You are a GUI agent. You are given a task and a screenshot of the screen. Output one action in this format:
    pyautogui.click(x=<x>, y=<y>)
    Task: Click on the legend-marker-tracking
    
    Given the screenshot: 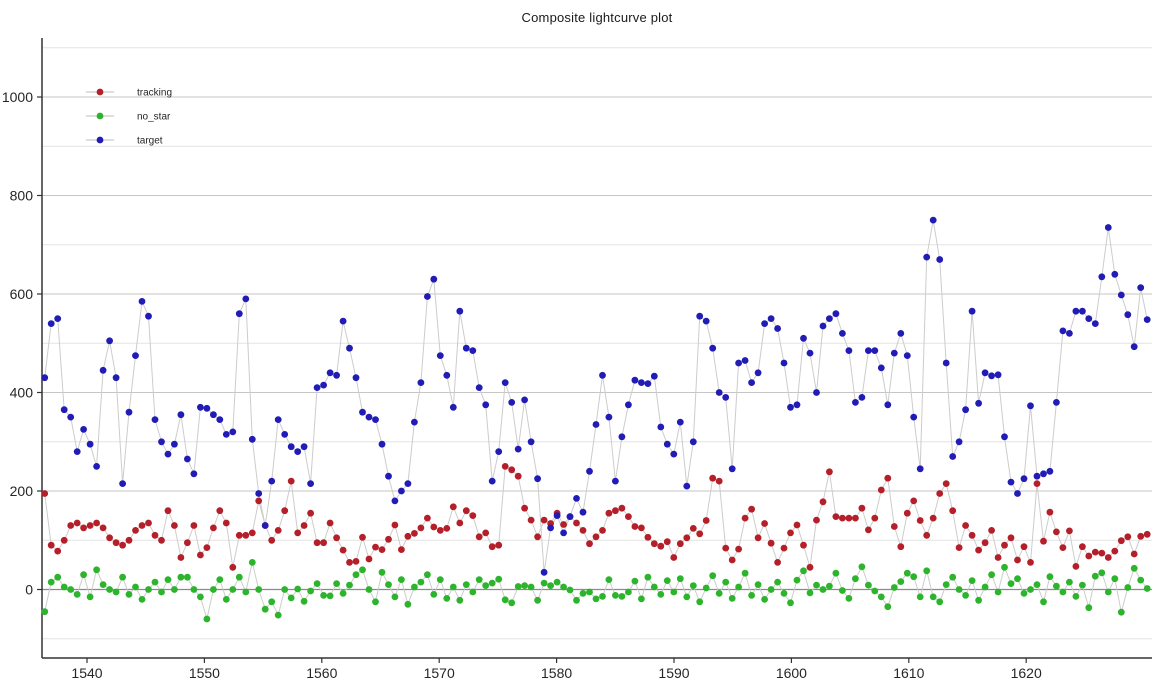 What is the action you would take?
    pyautogui.click(x=100, y=92)
    